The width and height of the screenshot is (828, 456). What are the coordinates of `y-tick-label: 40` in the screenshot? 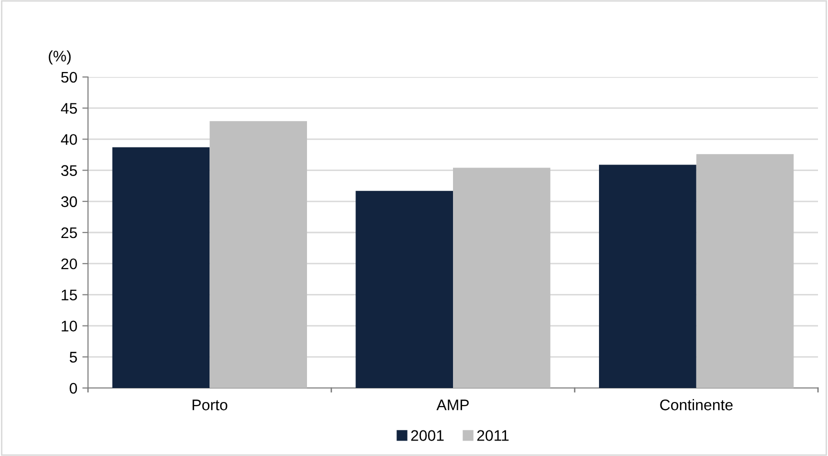 It's located at (68, 139).